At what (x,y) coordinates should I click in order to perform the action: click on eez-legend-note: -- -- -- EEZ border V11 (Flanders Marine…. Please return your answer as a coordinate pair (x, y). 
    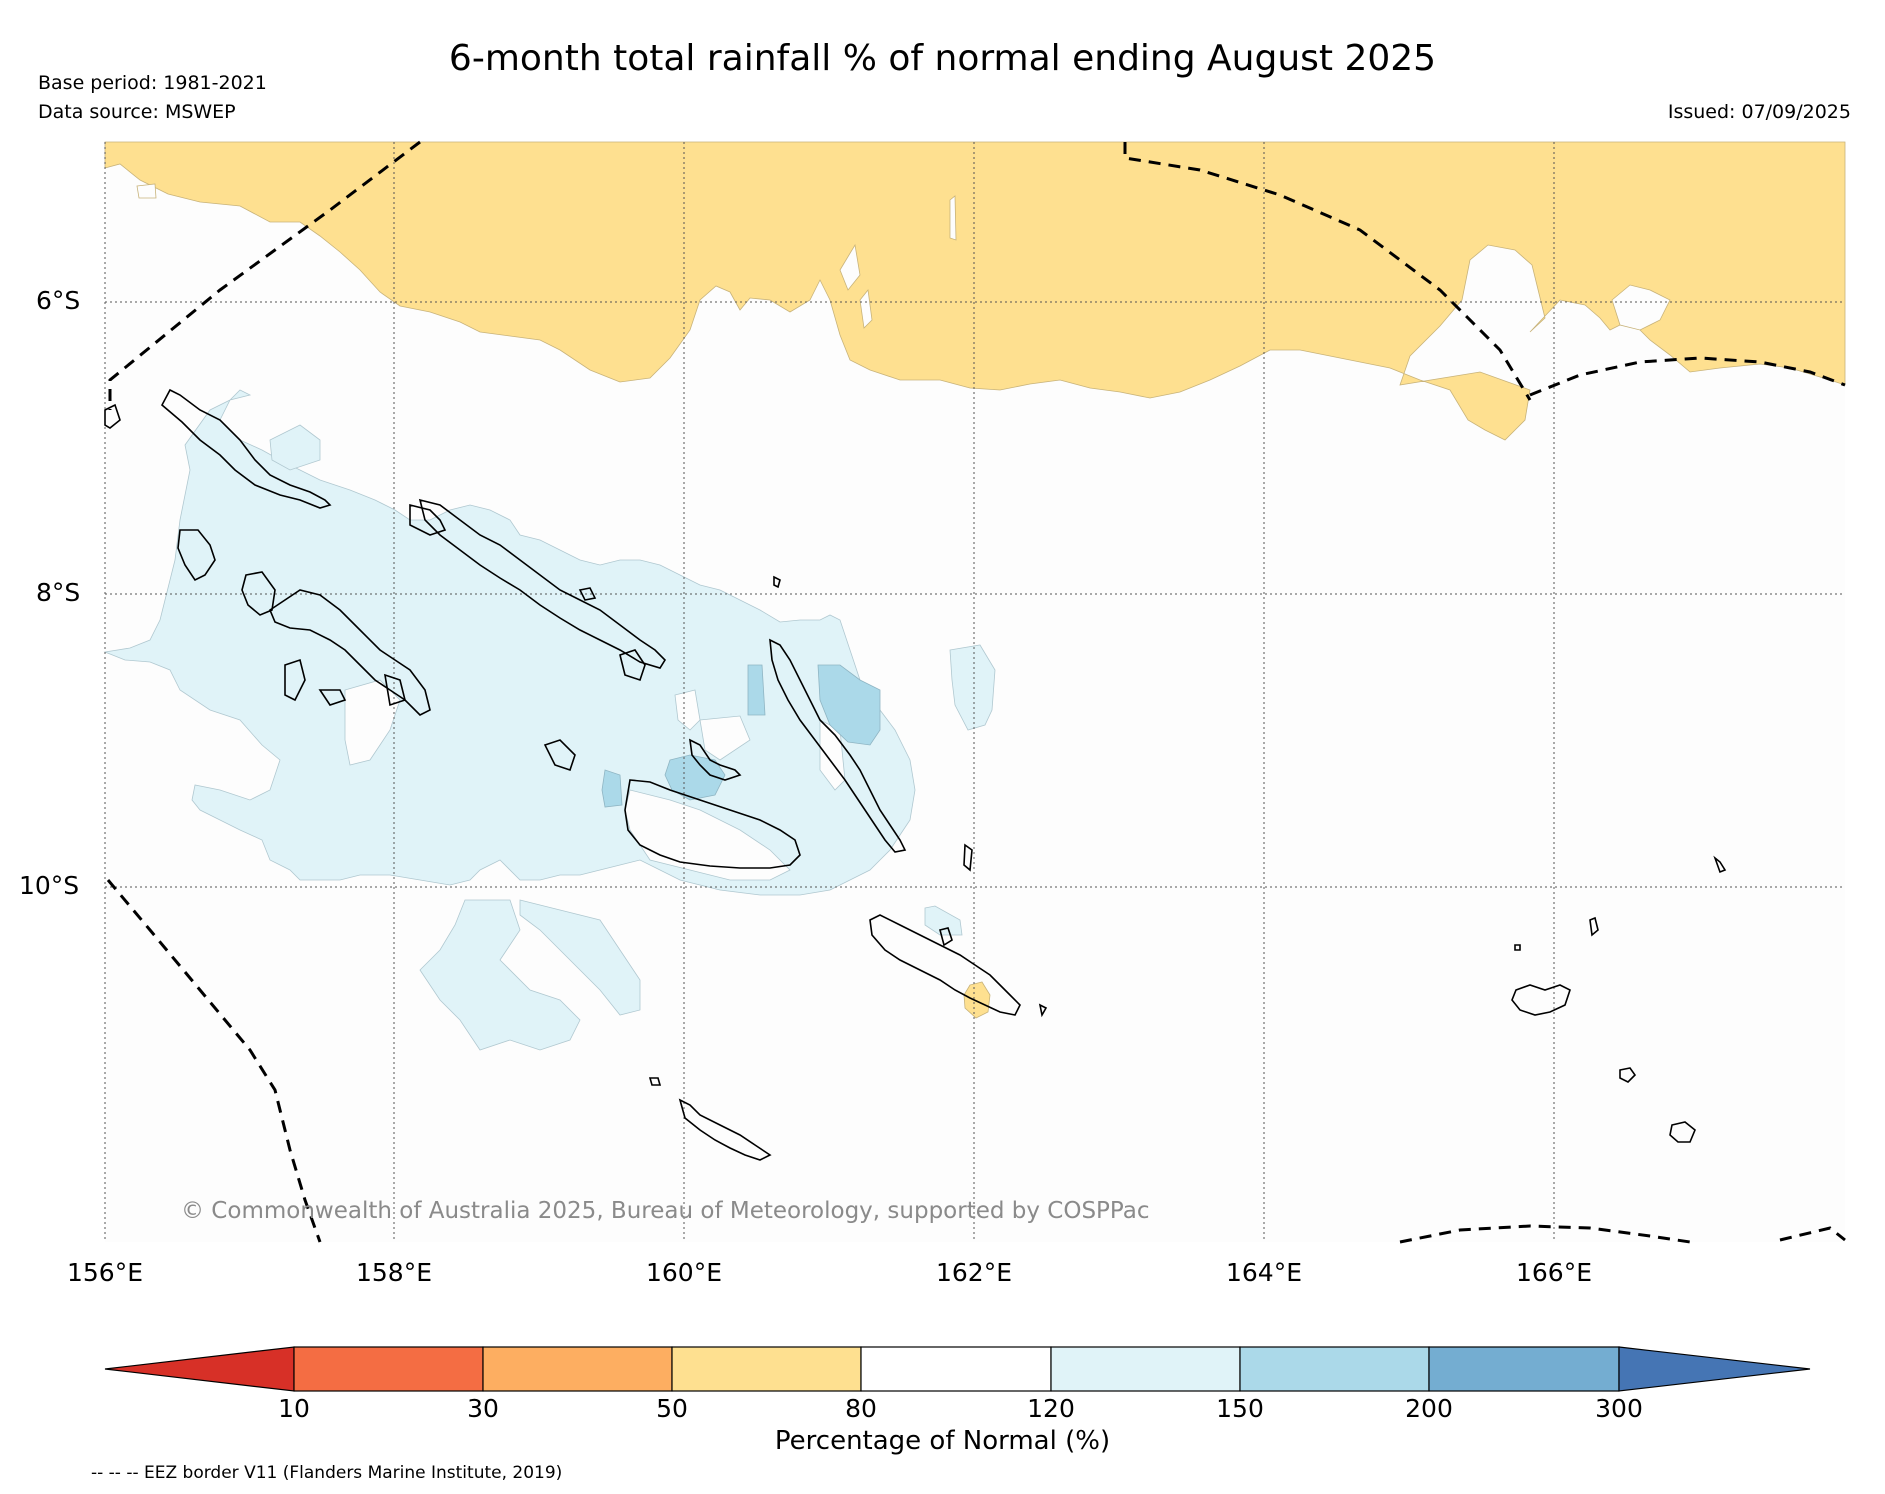
    Looking at the image, I should click on (327, 1473).